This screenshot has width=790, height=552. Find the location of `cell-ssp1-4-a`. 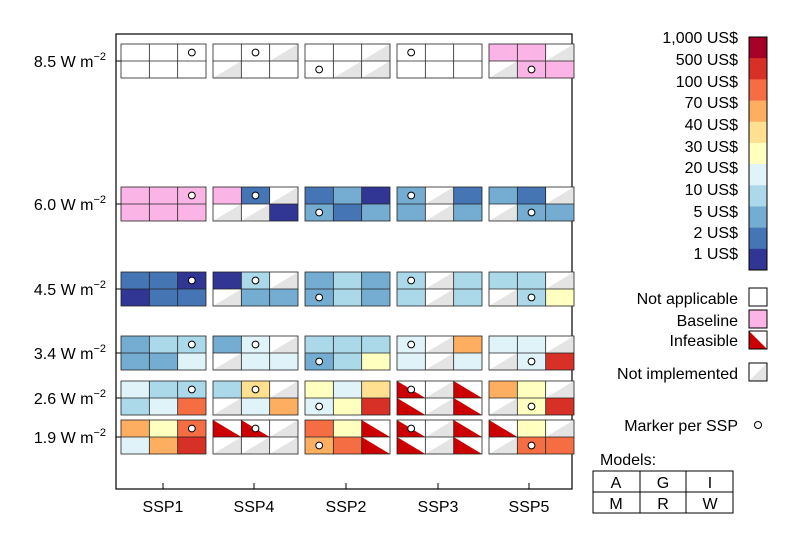

cell-ssp1-4-a is located at coordinates (135, 389).